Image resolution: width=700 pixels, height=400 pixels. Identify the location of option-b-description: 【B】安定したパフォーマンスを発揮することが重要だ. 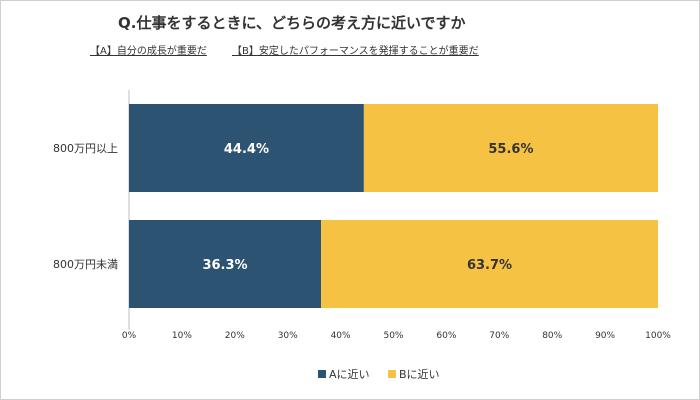
(355, 51).